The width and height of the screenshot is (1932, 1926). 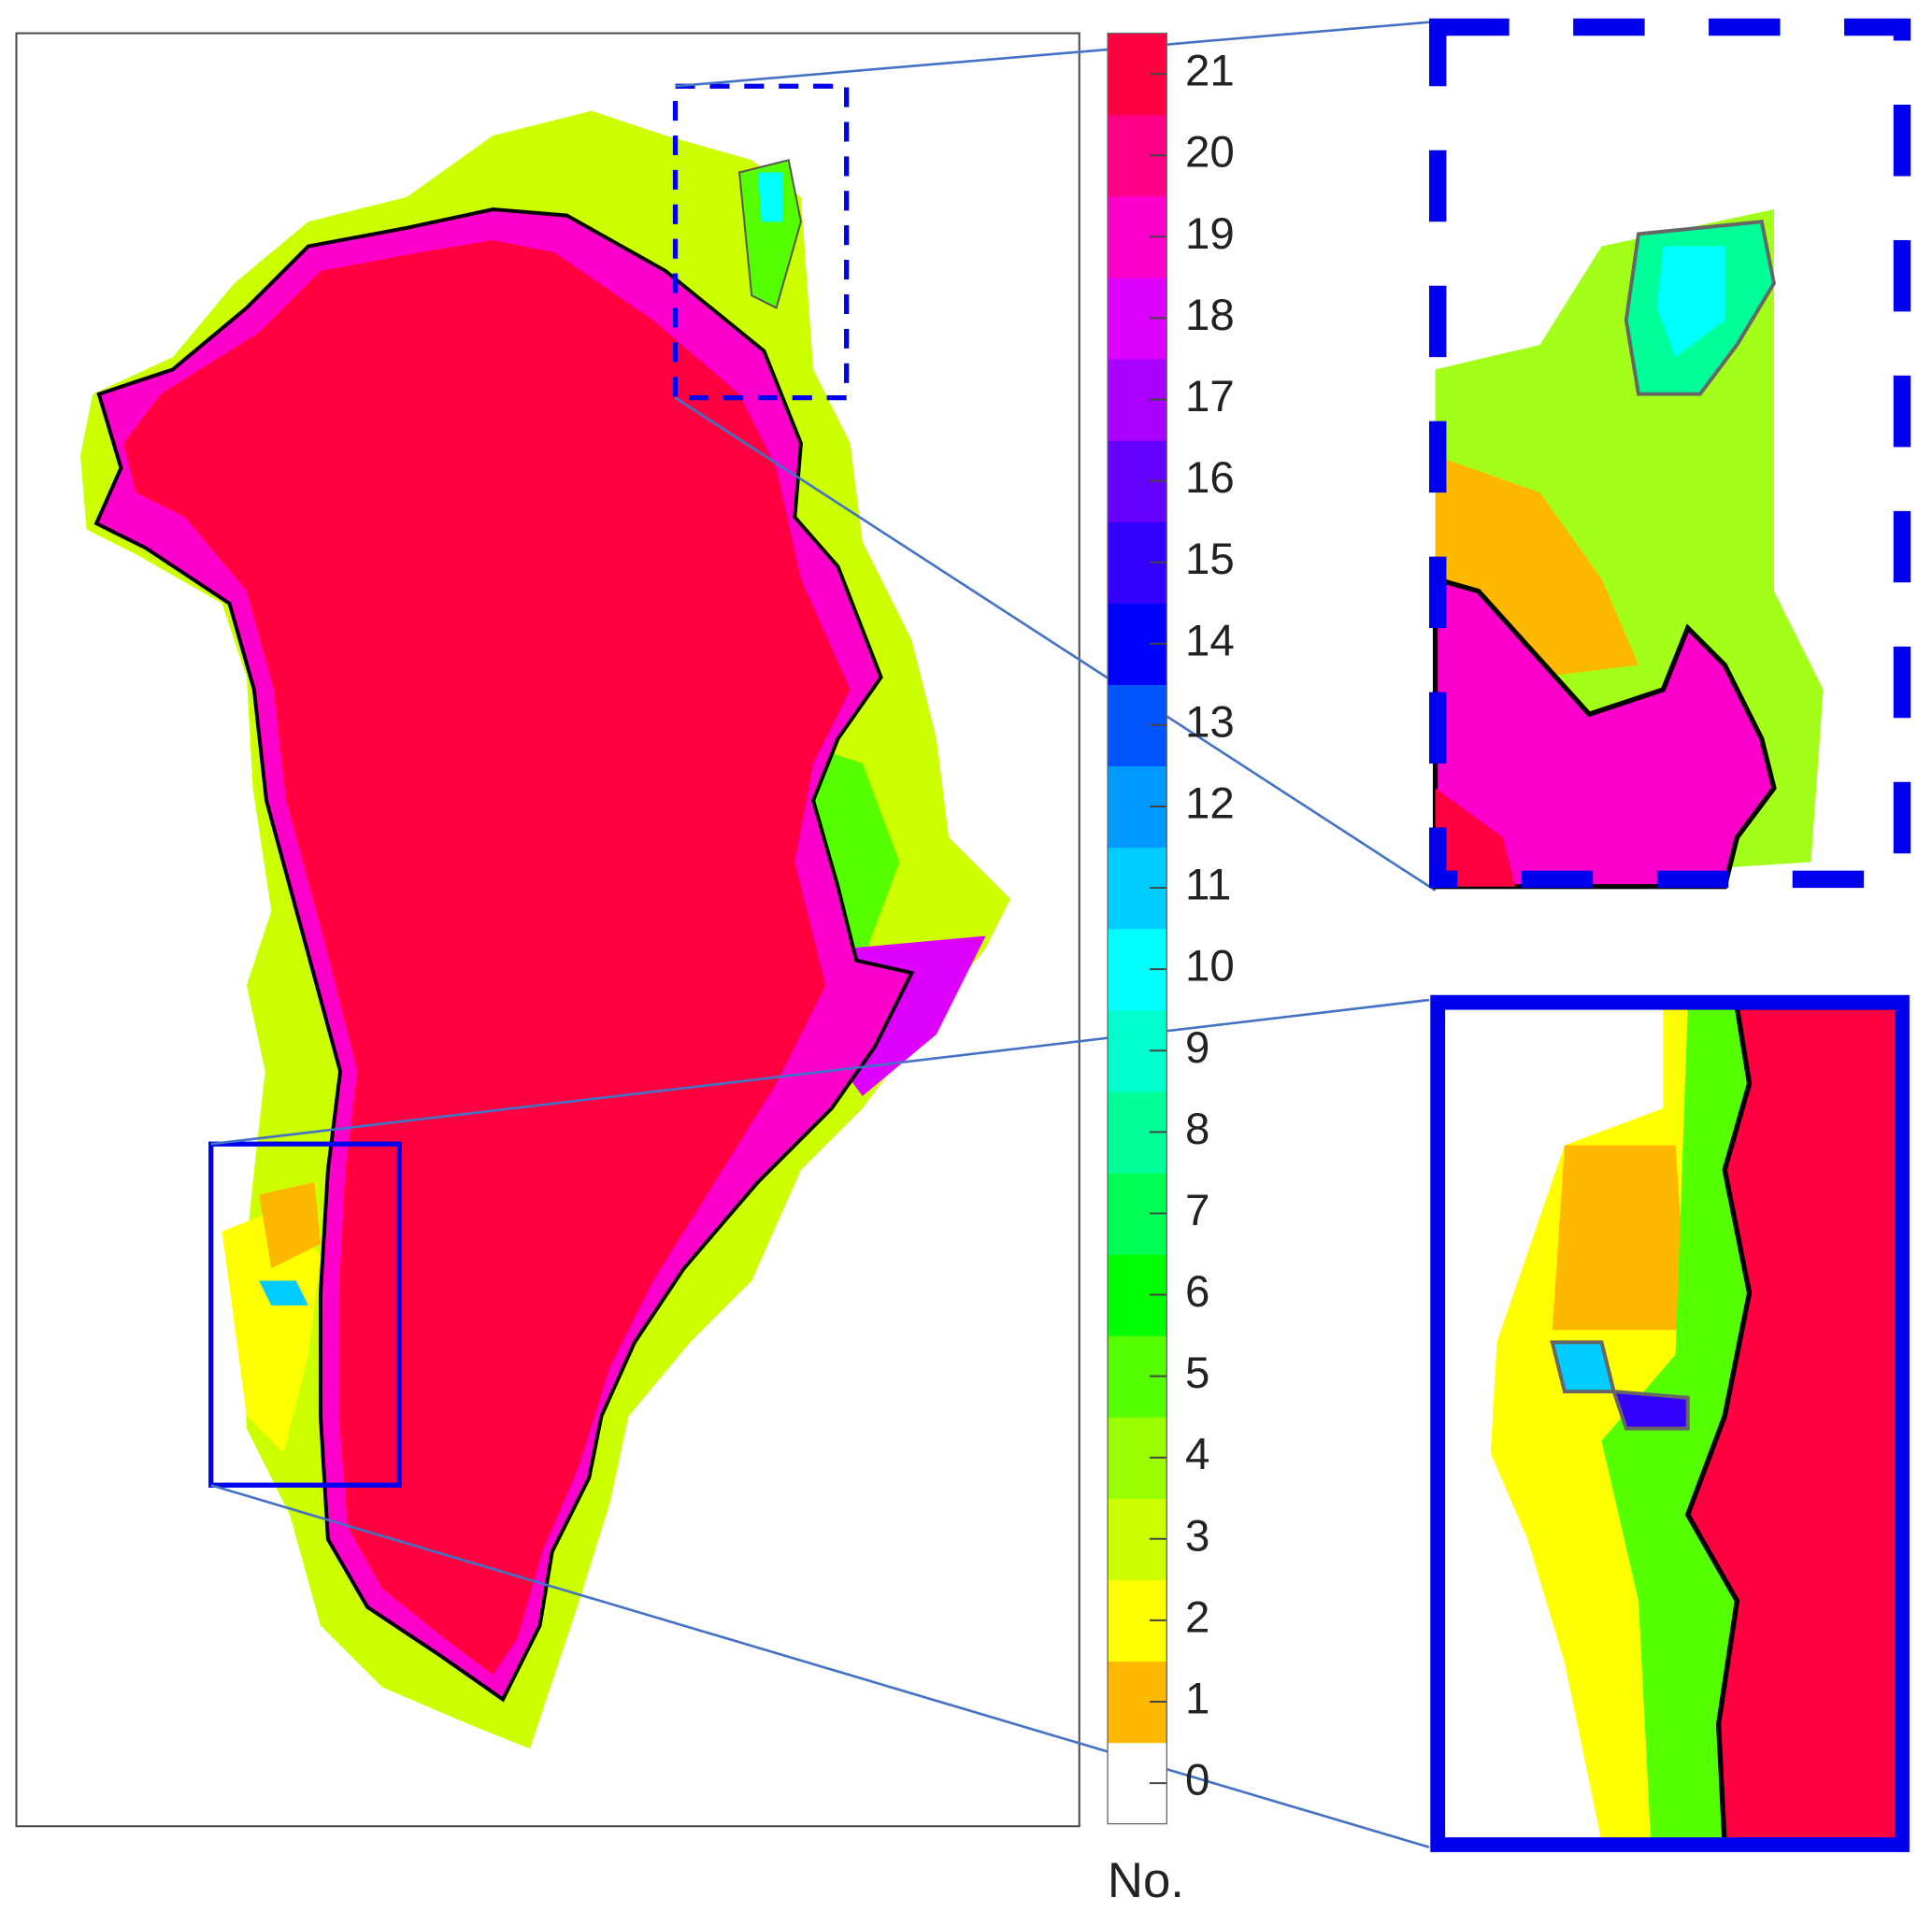 I want to click on colorbar-tick-label: 8, so click(x=1197, y=1129).